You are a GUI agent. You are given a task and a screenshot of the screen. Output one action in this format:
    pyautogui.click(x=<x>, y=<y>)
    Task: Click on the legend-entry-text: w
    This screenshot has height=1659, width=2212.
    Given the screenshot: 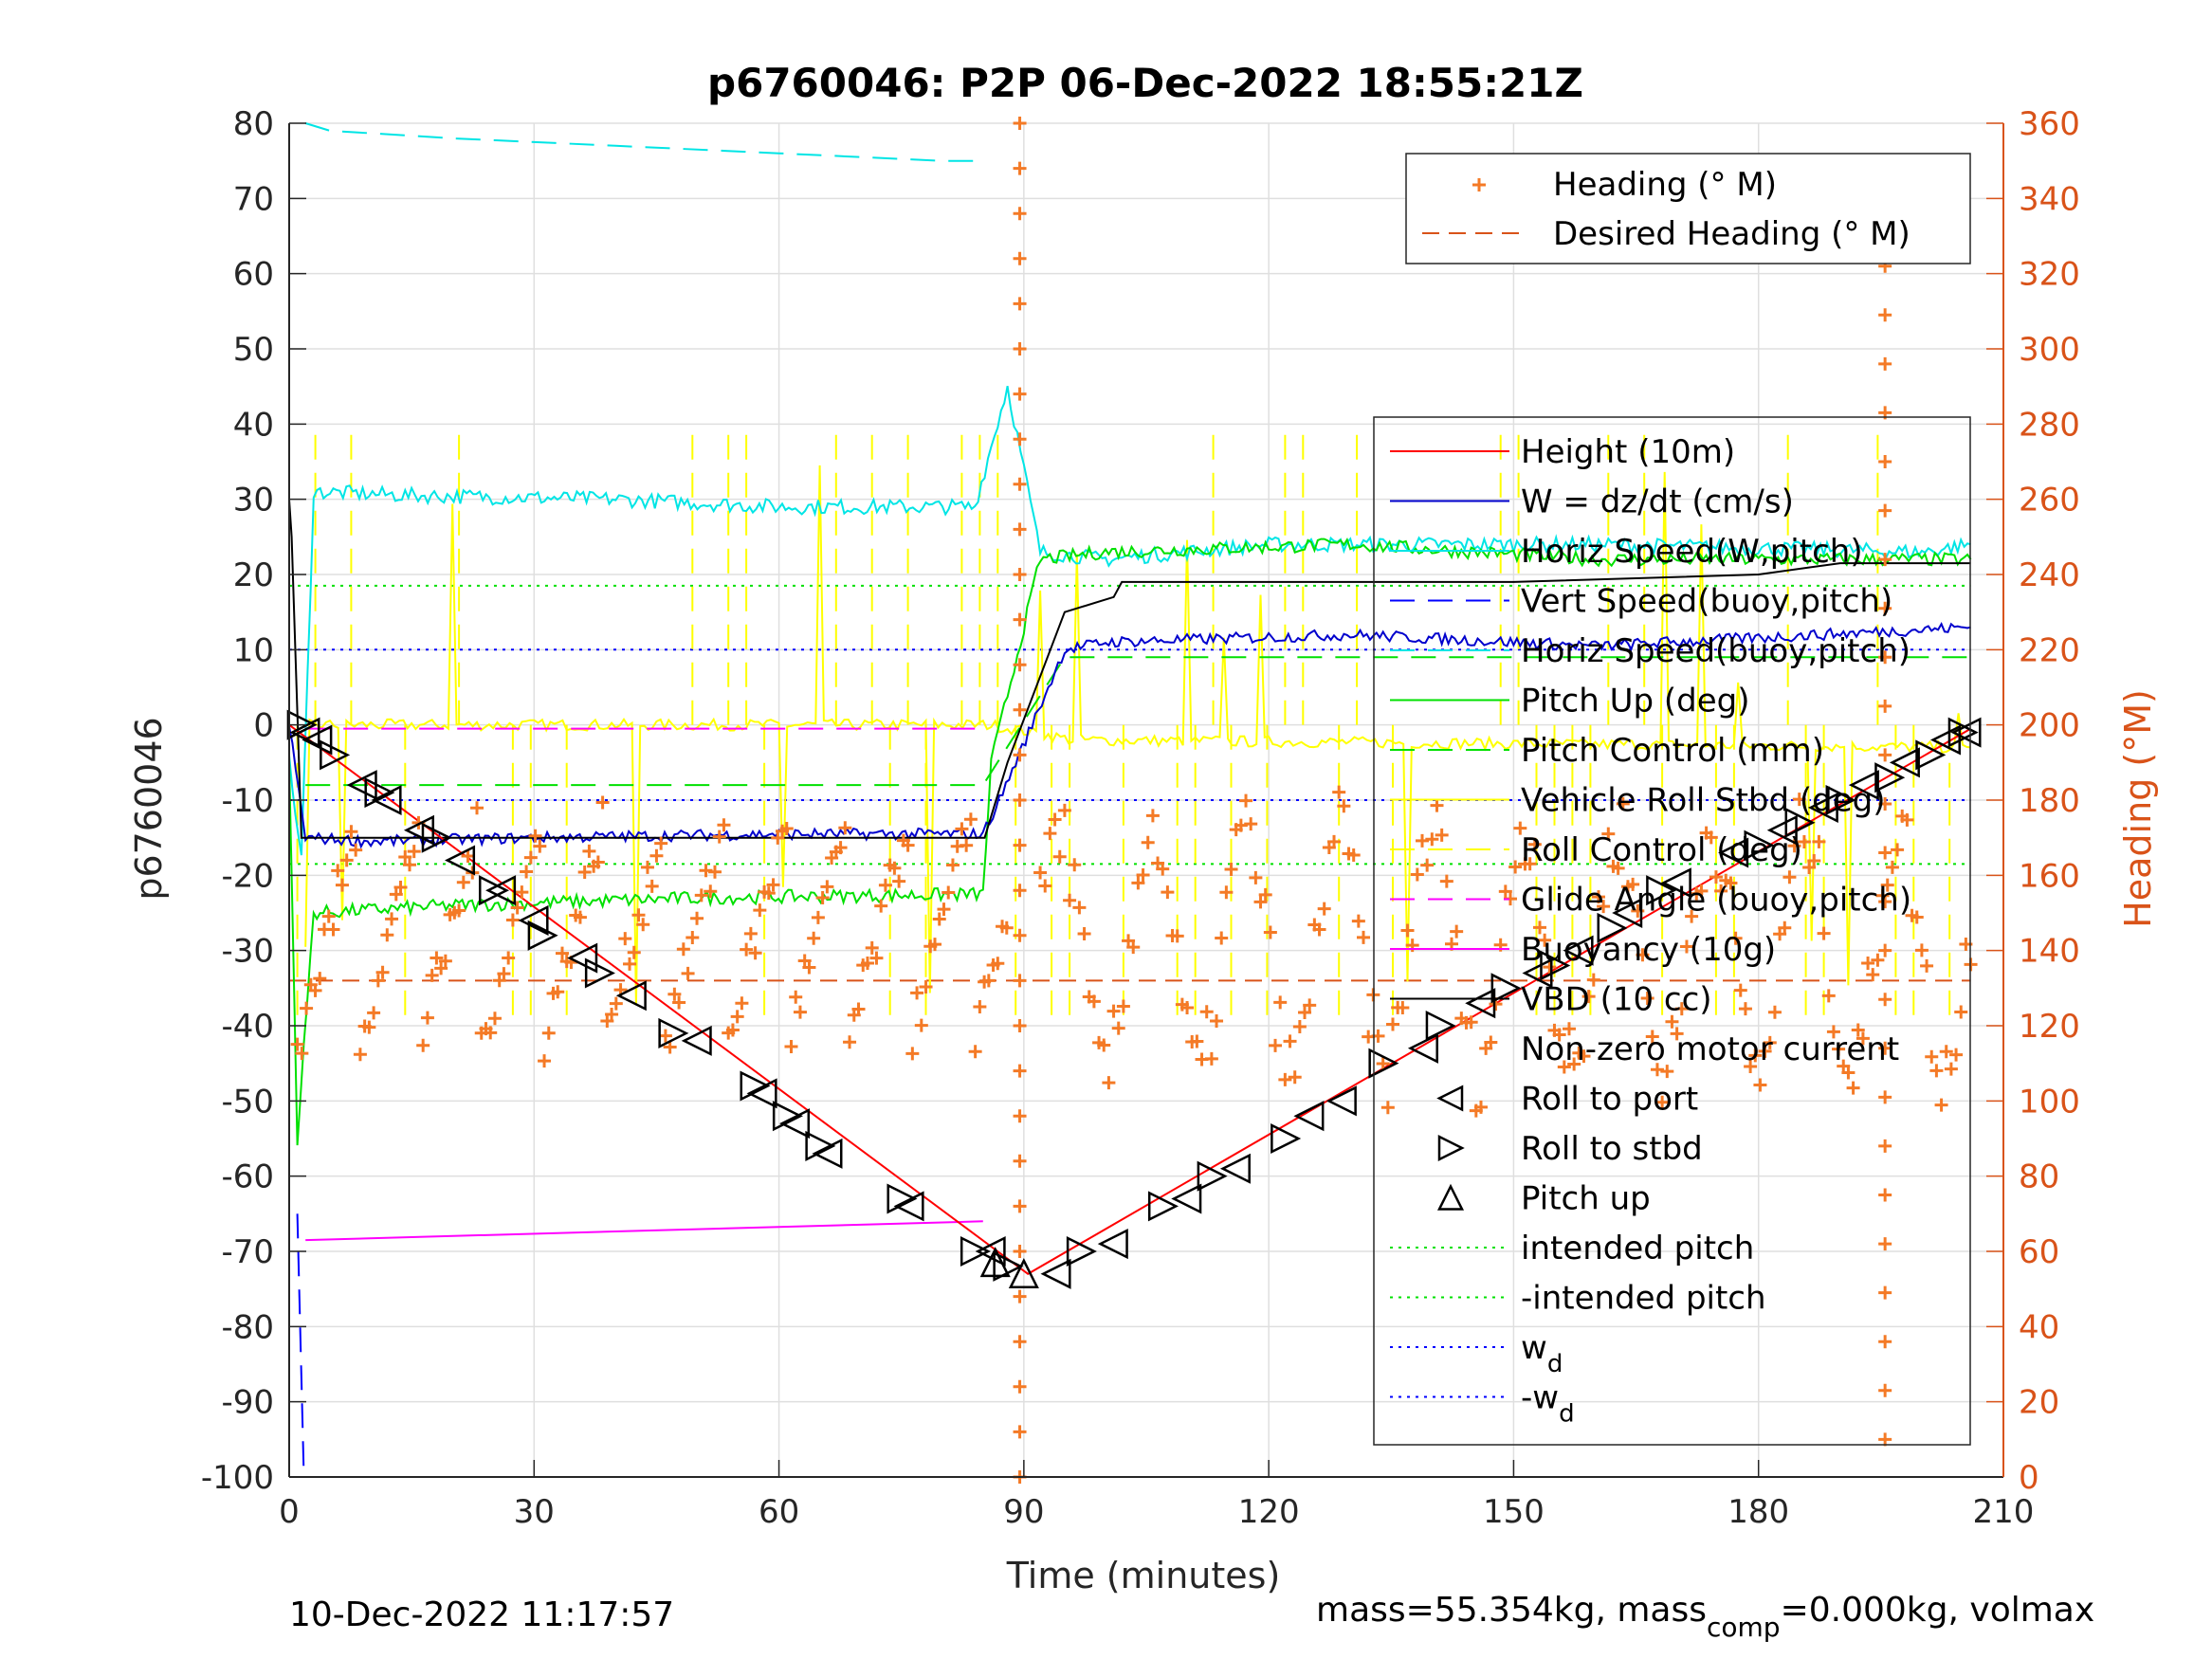 What is the action you would take?
    pyautogui.click(x=1534, y=1348)
    